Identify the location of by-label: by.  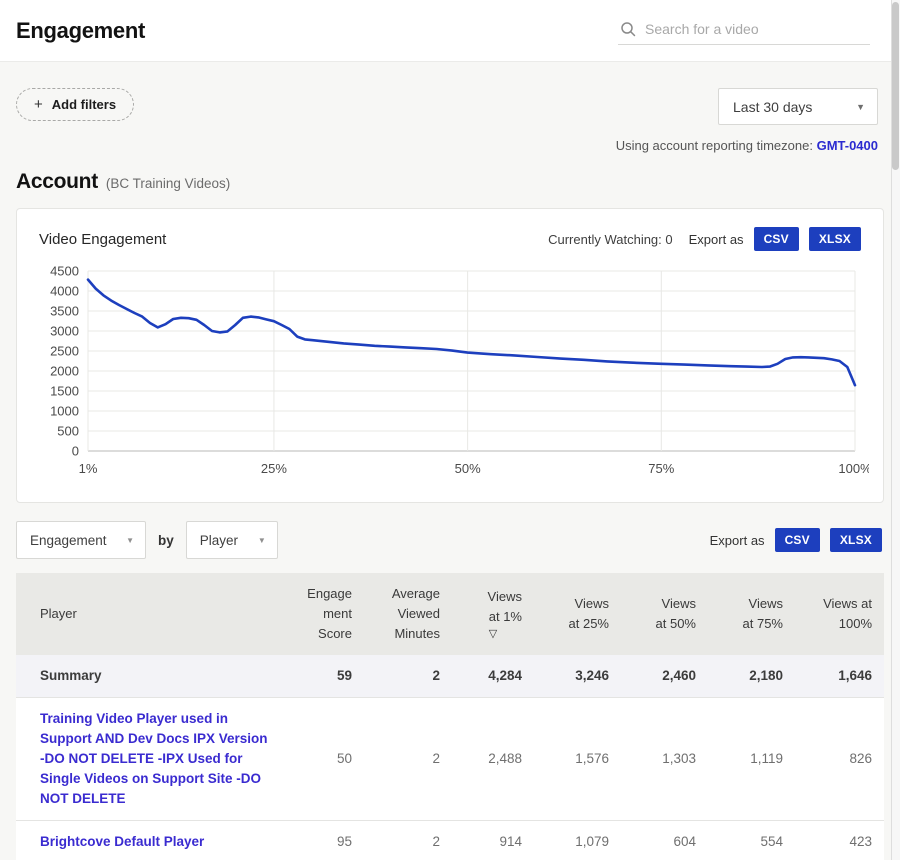
(166, 540).